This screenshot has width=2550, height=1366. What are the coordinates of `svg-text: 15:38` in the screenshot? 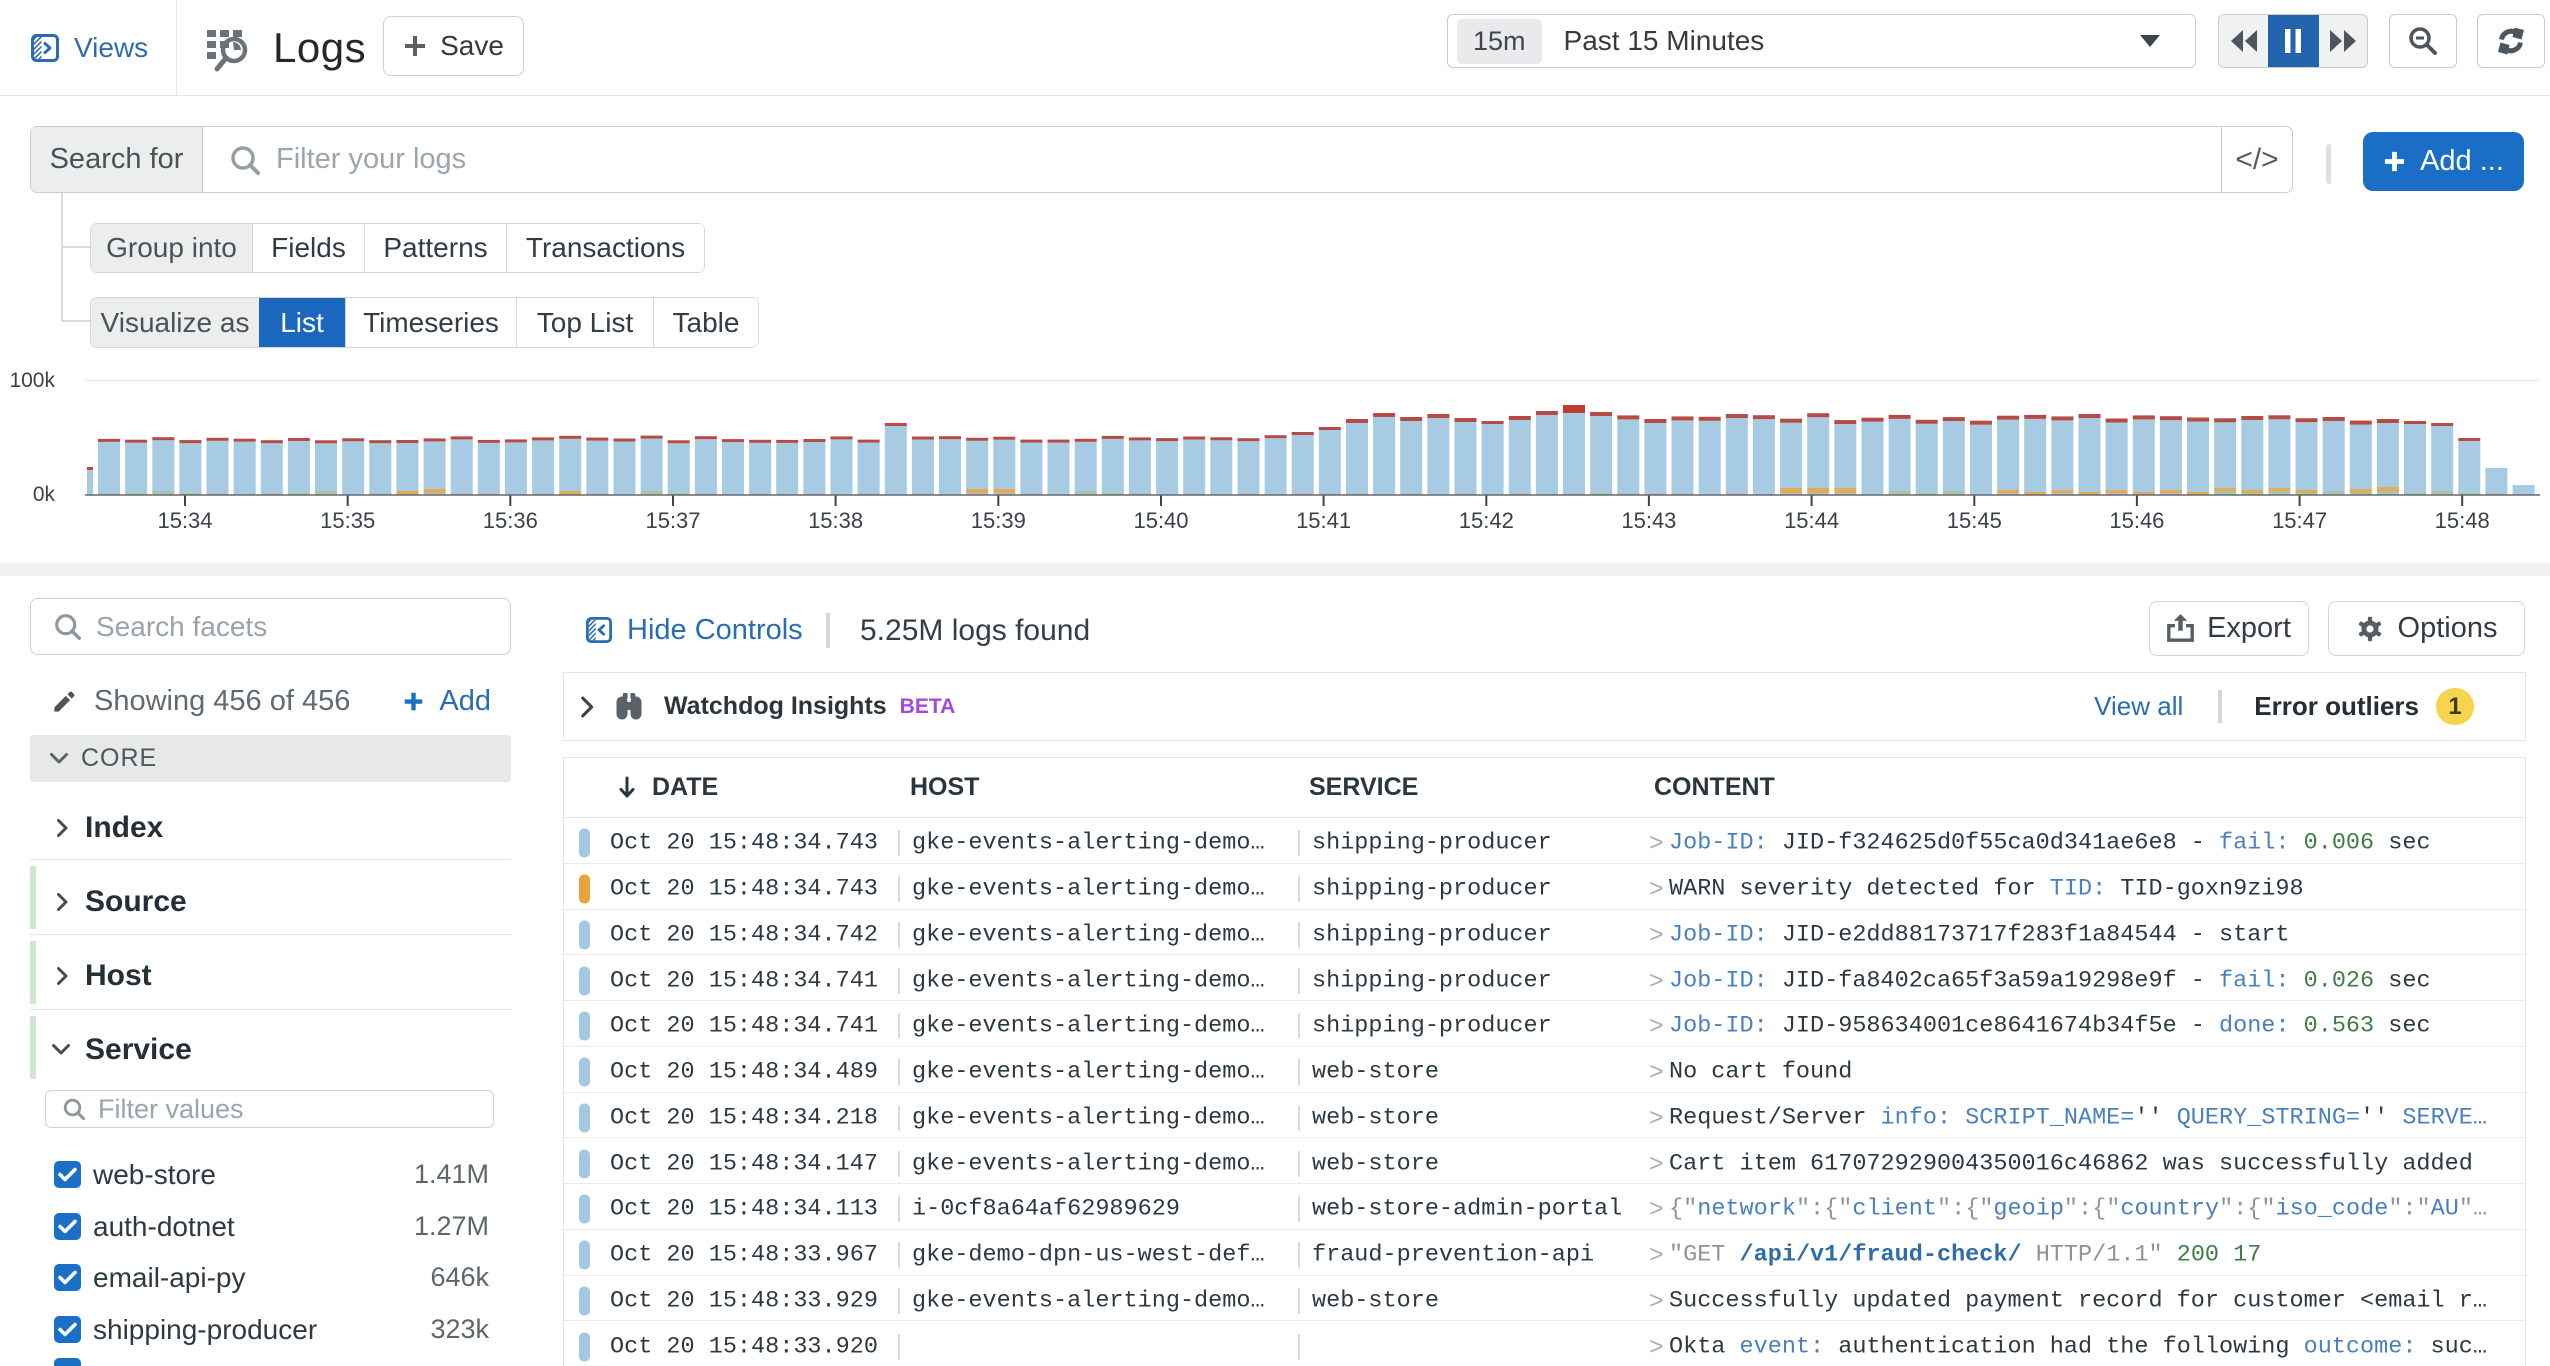 It's located at (835, 520).